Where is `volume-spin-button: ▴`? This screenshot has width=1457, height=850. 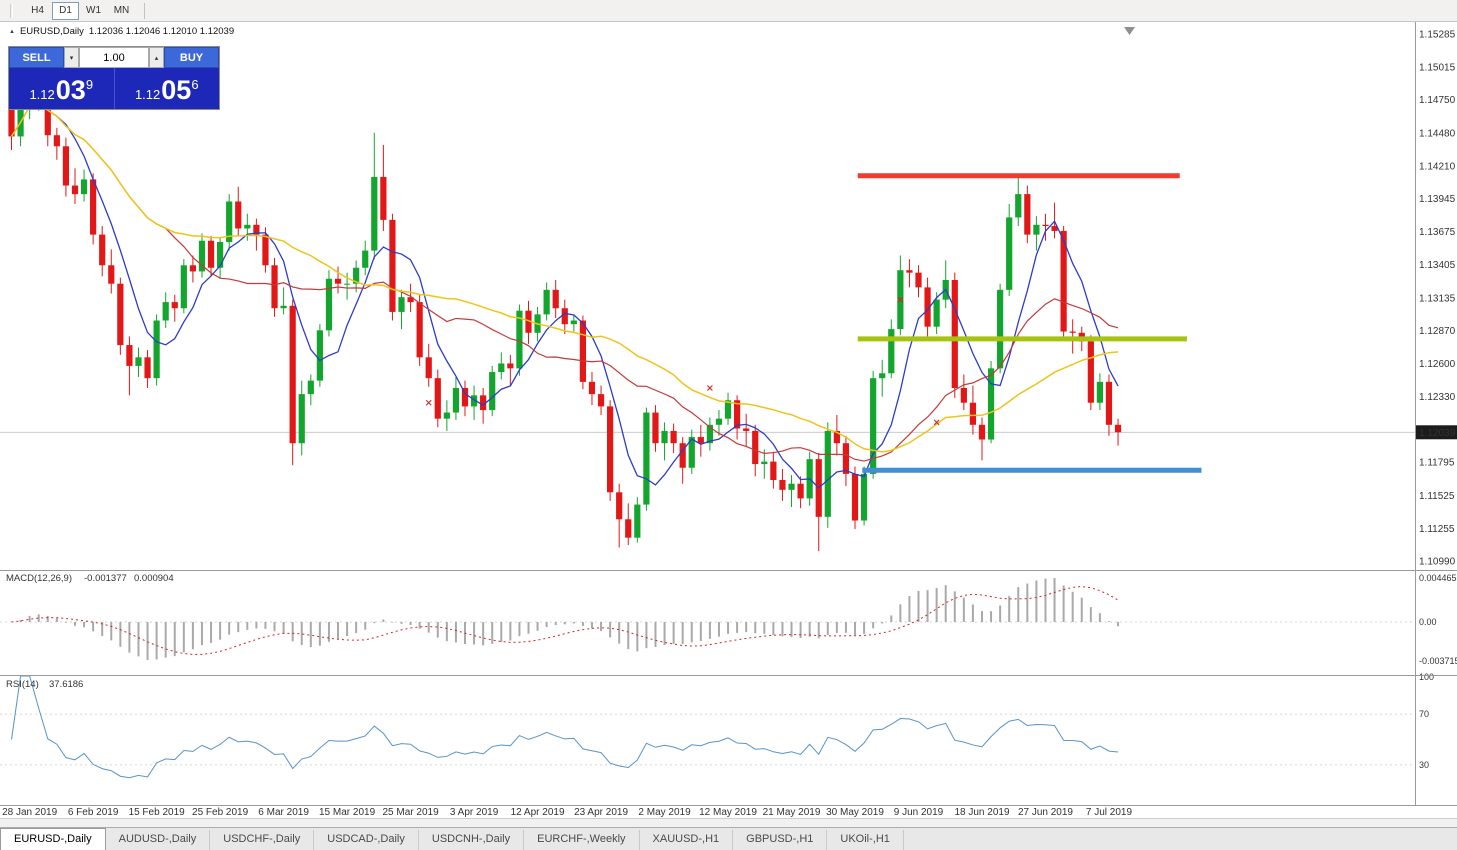 volume-spin-button: ▴ is located at coordinates (156, 57).